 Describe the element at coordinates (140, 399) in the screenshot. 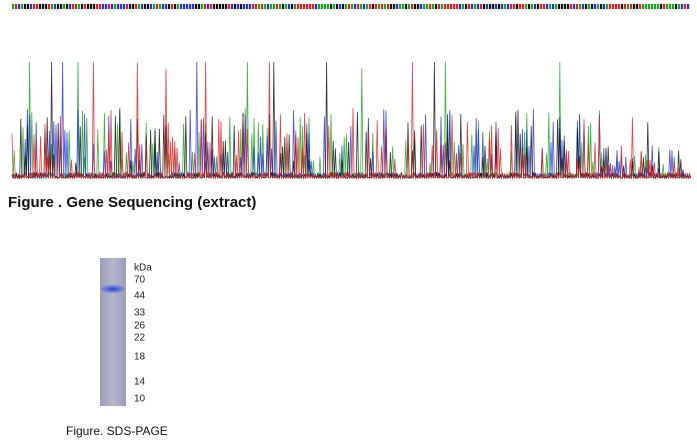

I see `marker-label: 10` at that location.